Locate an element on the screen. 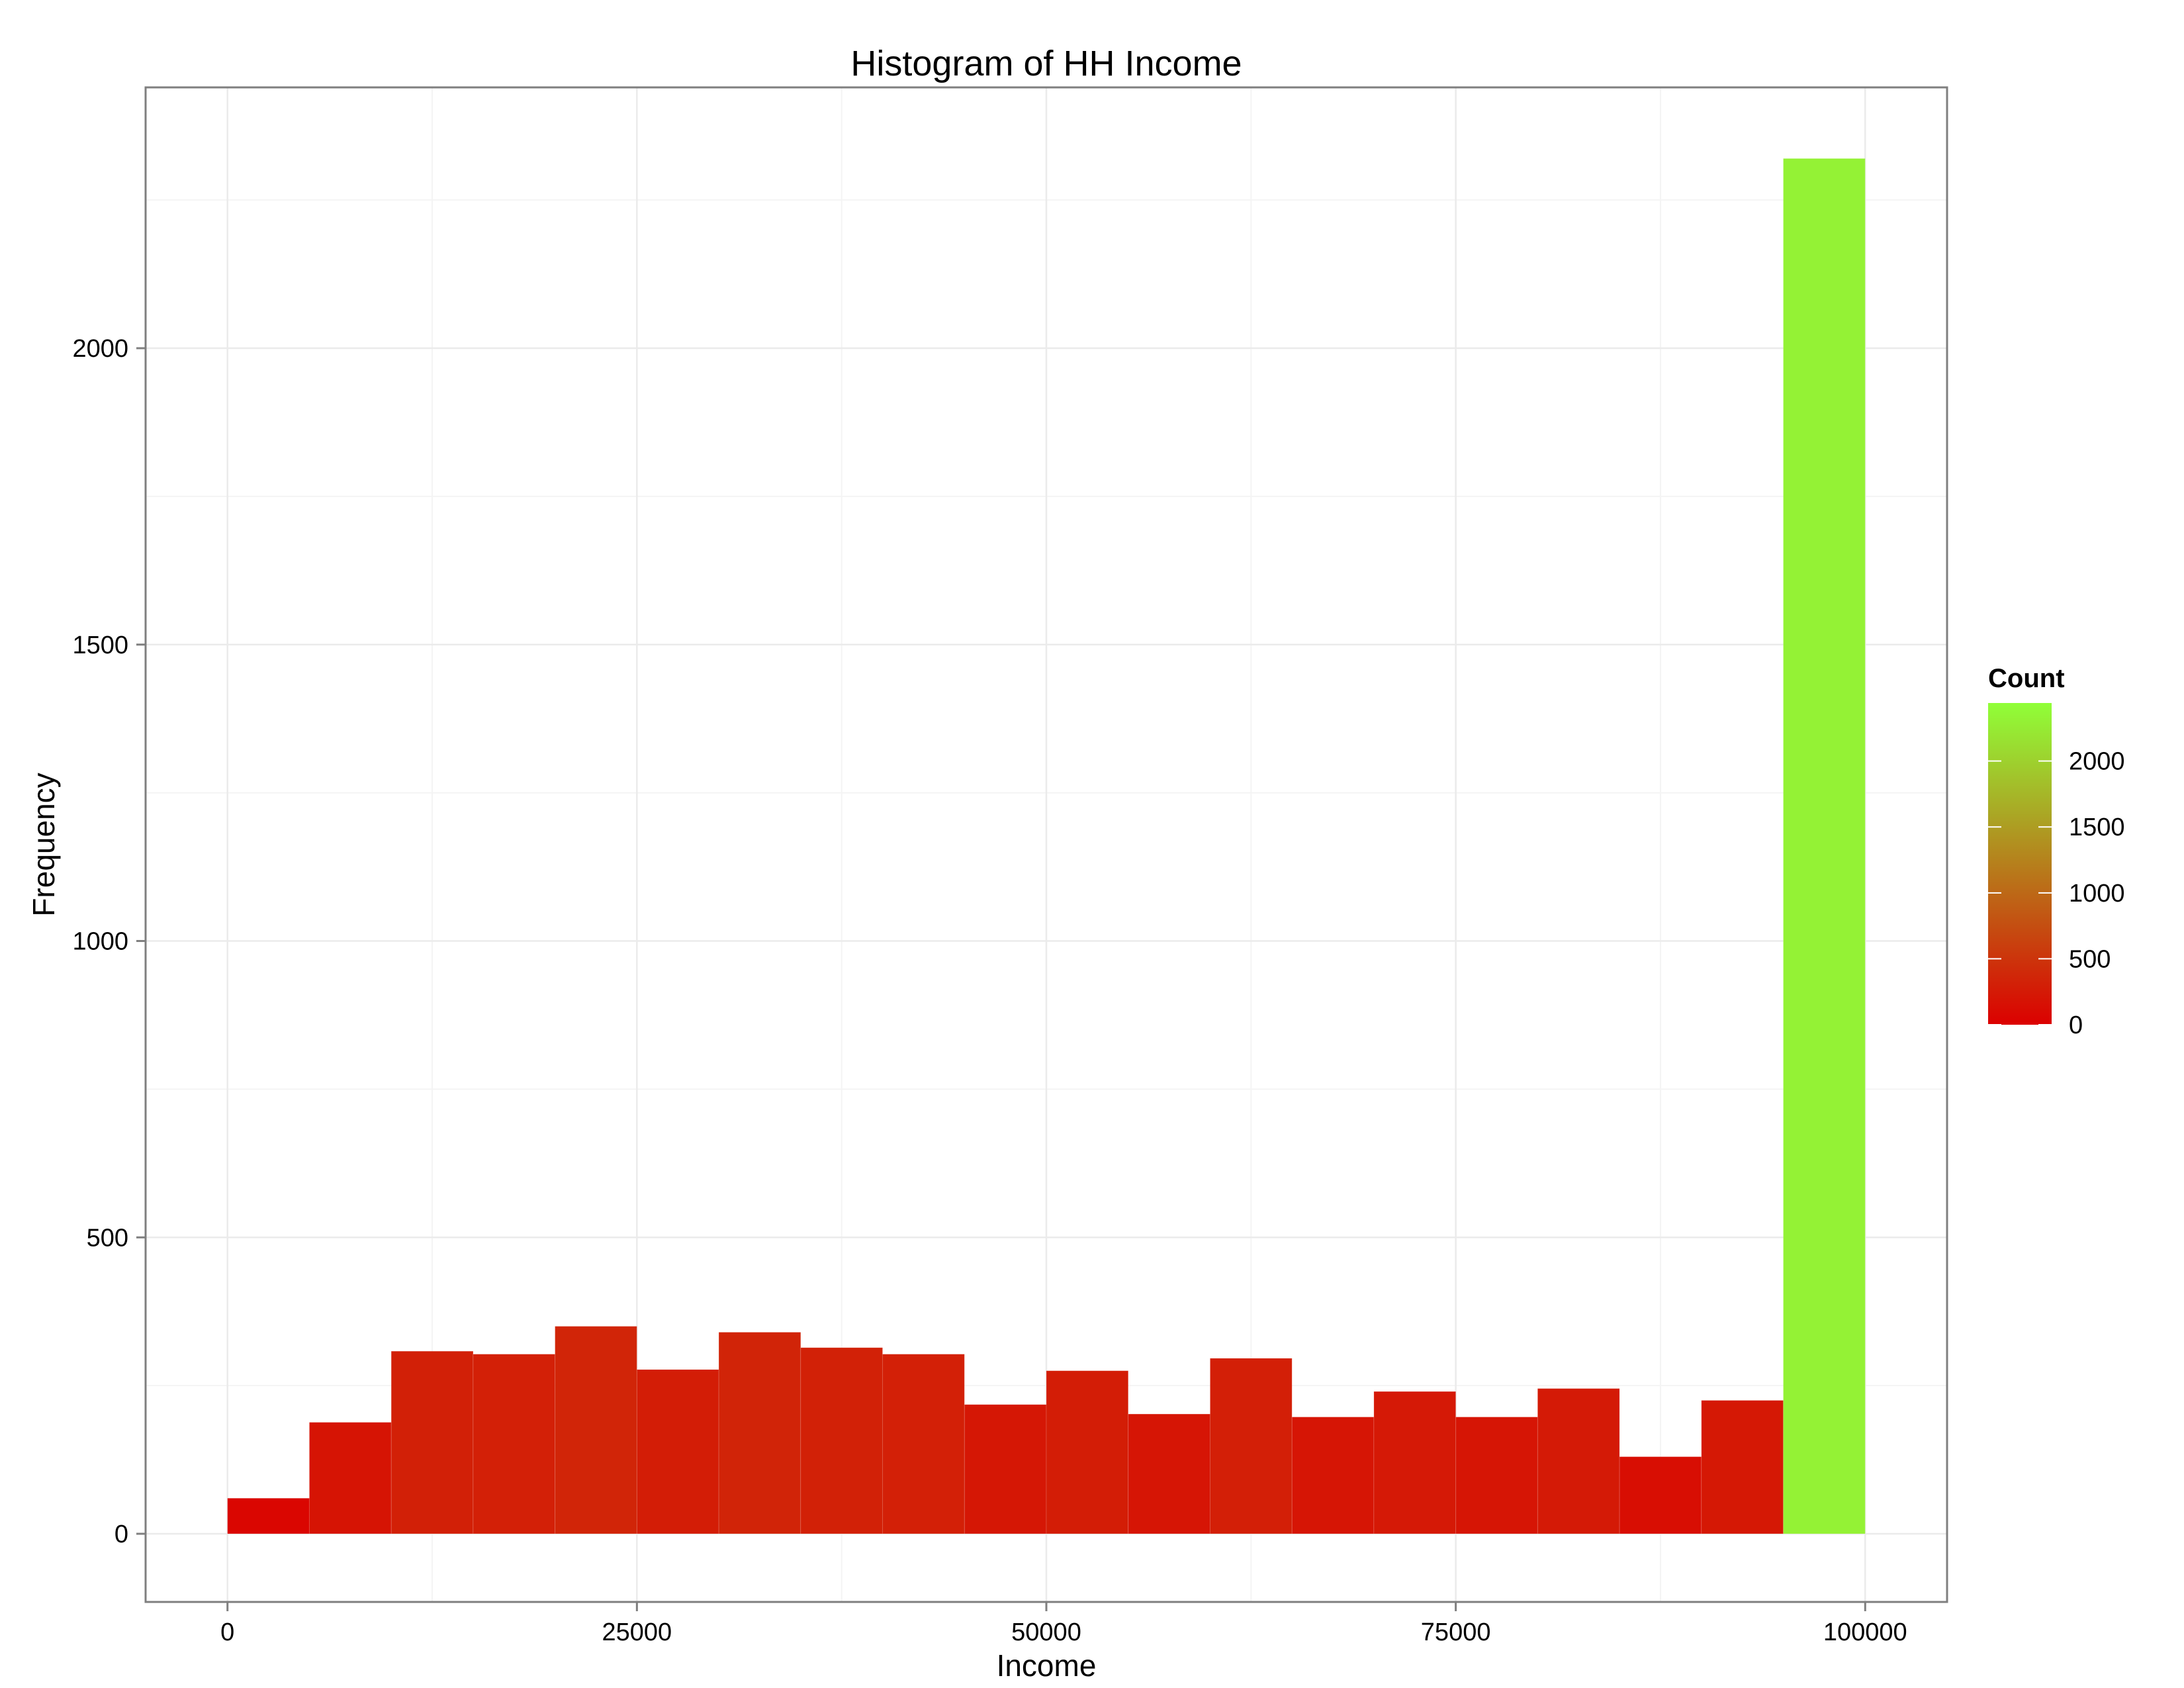 Image resolution: width=2184 pixels, height=1688 pixels. y-axis-title: Frequency is located at coordinates (43, 844).